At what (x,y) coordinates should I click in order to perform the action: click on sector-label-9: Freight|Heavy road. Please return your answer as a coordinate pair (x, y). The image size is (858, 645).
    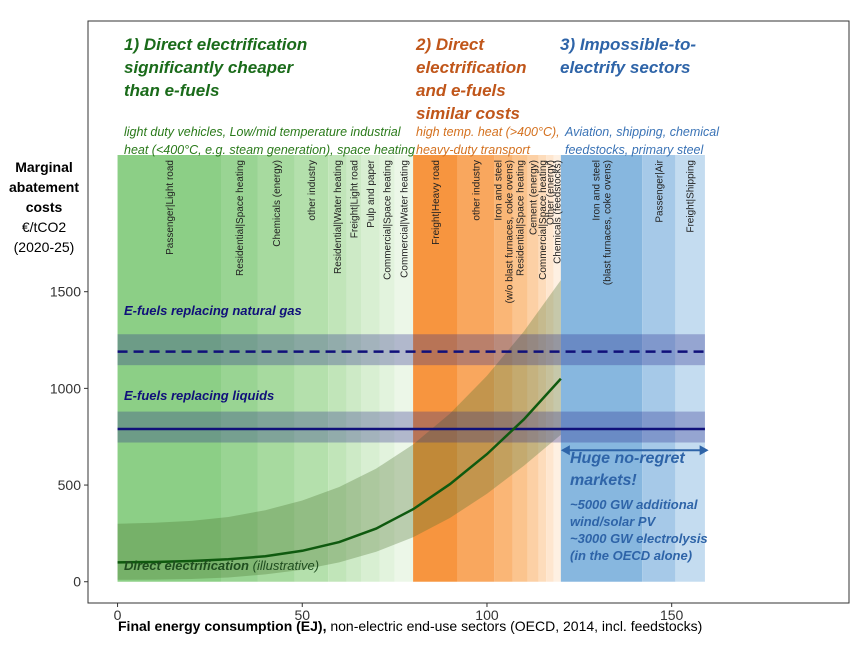
    Looking at the image, I should click on (436, 202).